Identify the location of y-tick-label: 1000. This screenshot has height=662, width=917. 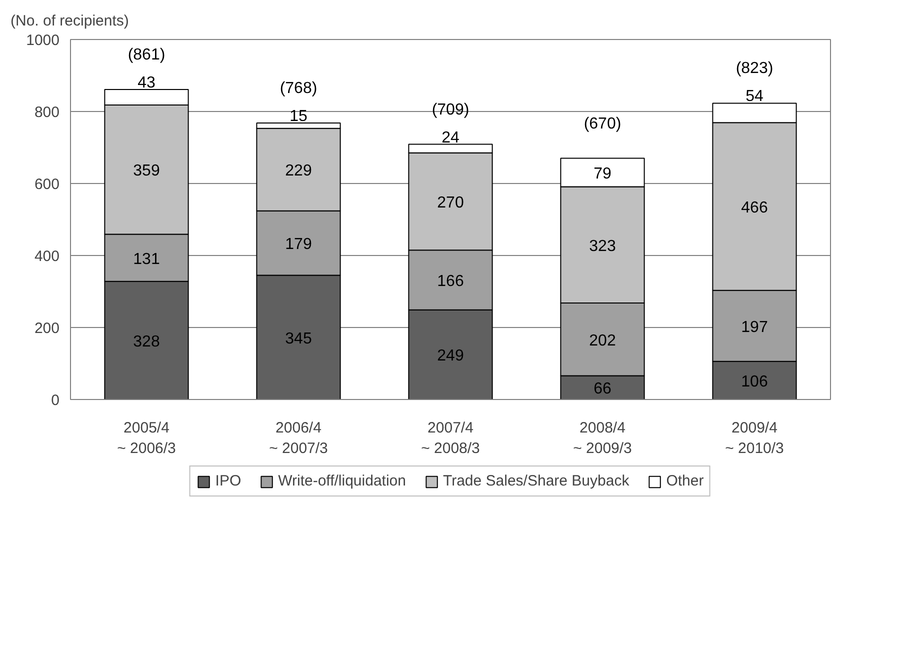
(43, 40).